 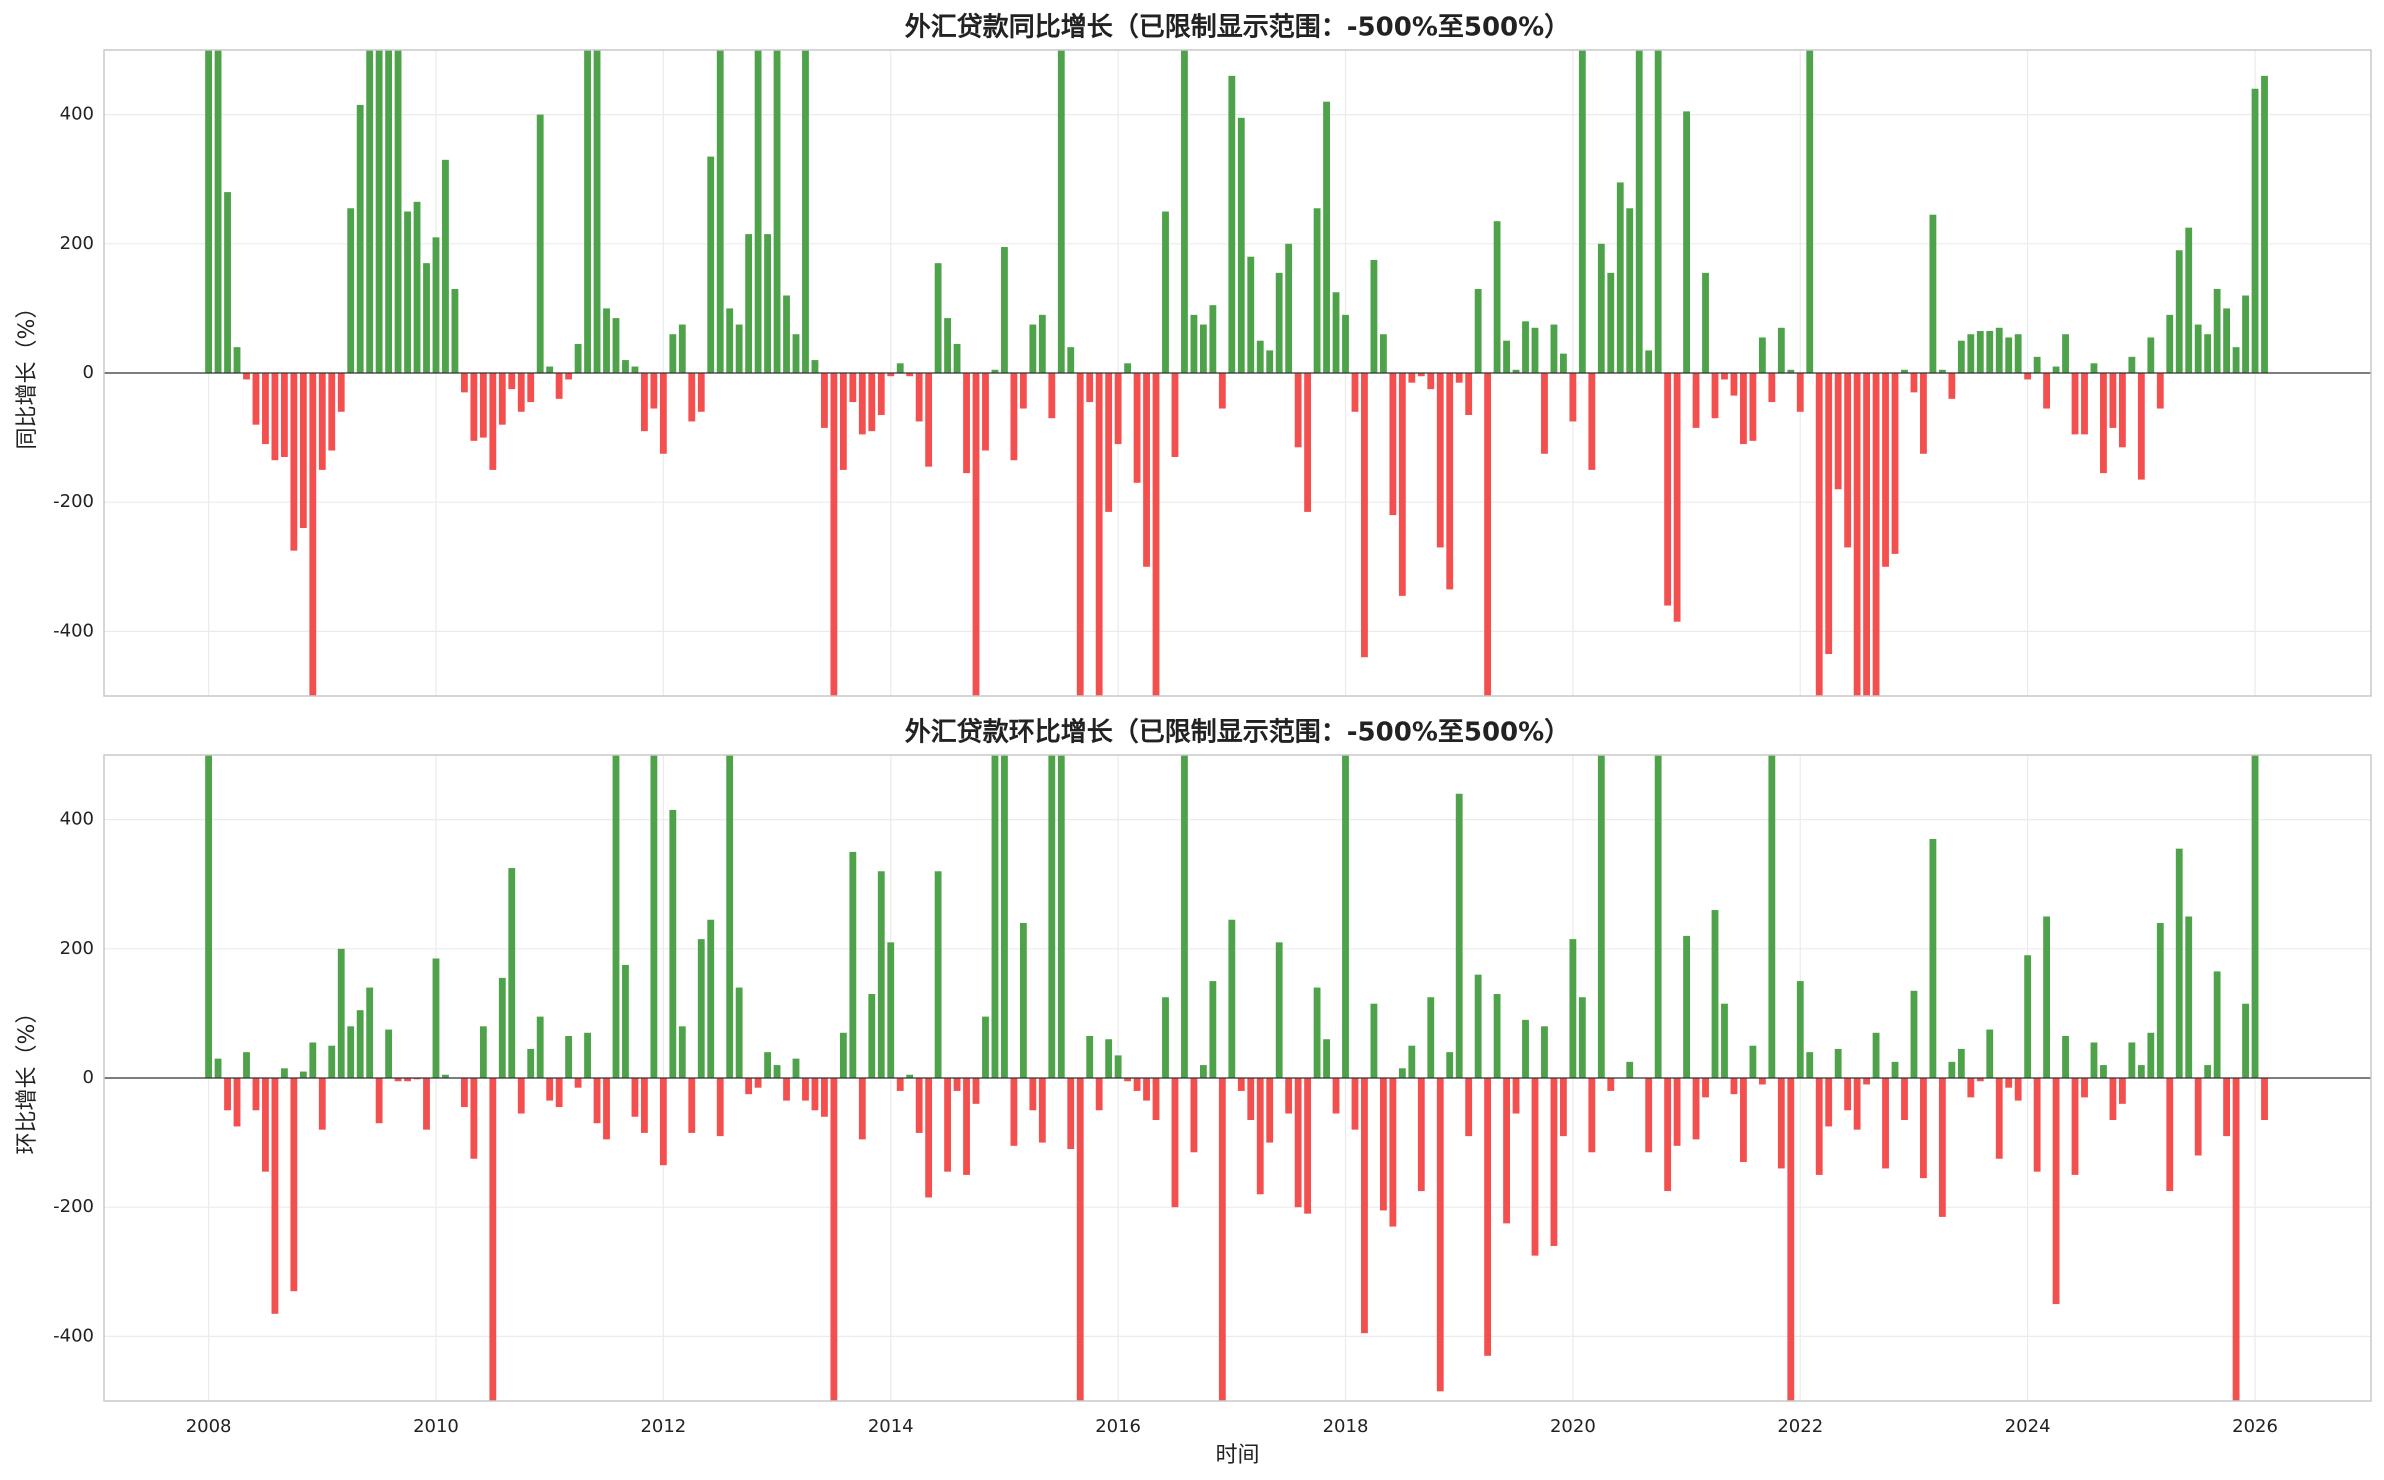 I want to click on y-tick-label: 200, so click(x=77, y=948).